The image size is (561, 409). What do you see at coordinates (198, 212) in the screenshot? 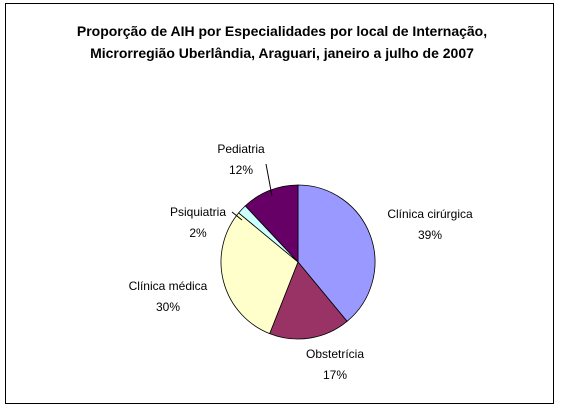
I see `slice-label: Psiquiatria` at bounding box center [198, 212].